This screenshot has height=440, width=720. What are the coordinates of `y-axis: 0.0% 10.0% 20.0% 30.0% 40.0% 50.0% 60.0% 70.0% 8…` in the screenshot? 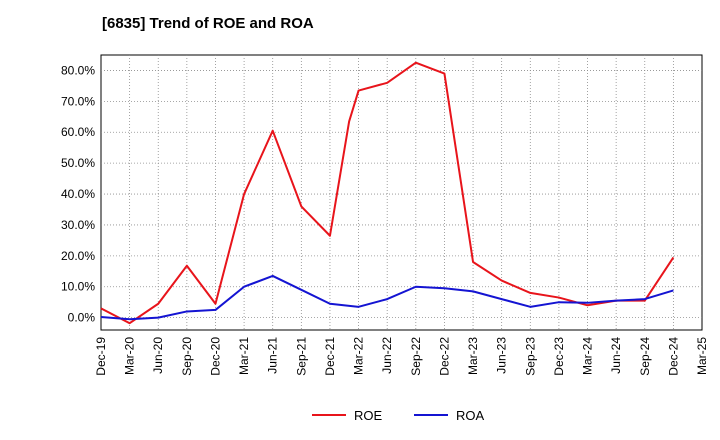 It's located at (78, 193).